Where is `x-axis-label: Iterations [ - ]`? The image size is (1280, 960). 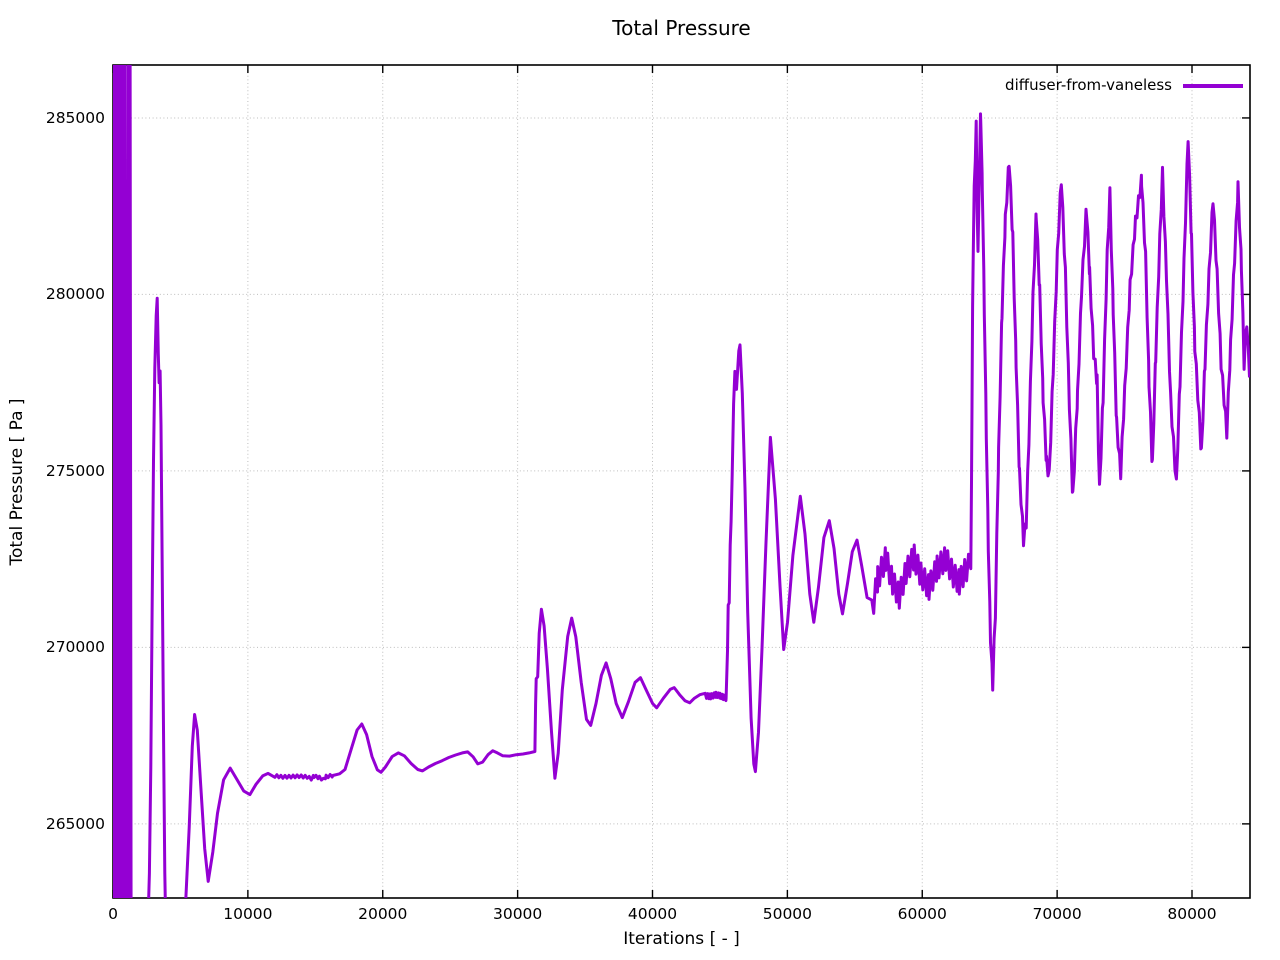 x-axis-label: Iterations [ - ] is located at coordinates (681, 939).